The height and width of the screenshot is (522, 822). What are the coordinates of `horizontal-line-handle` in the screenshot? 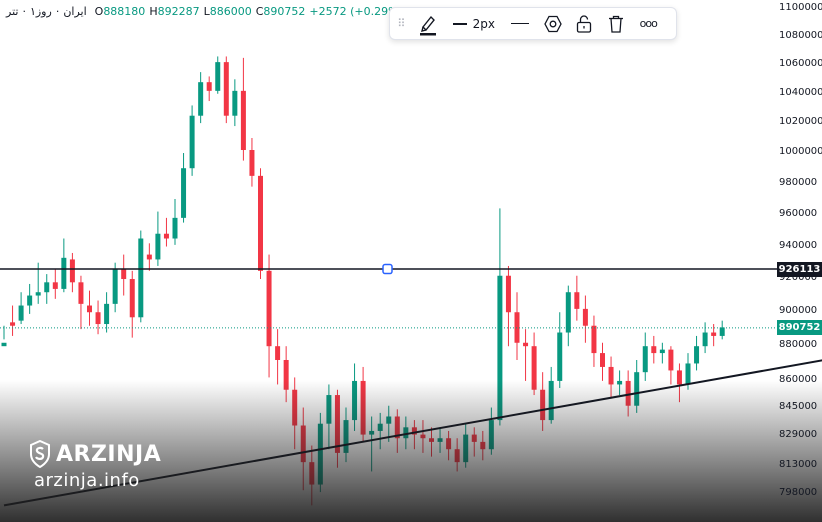 It's located at (387, 269).